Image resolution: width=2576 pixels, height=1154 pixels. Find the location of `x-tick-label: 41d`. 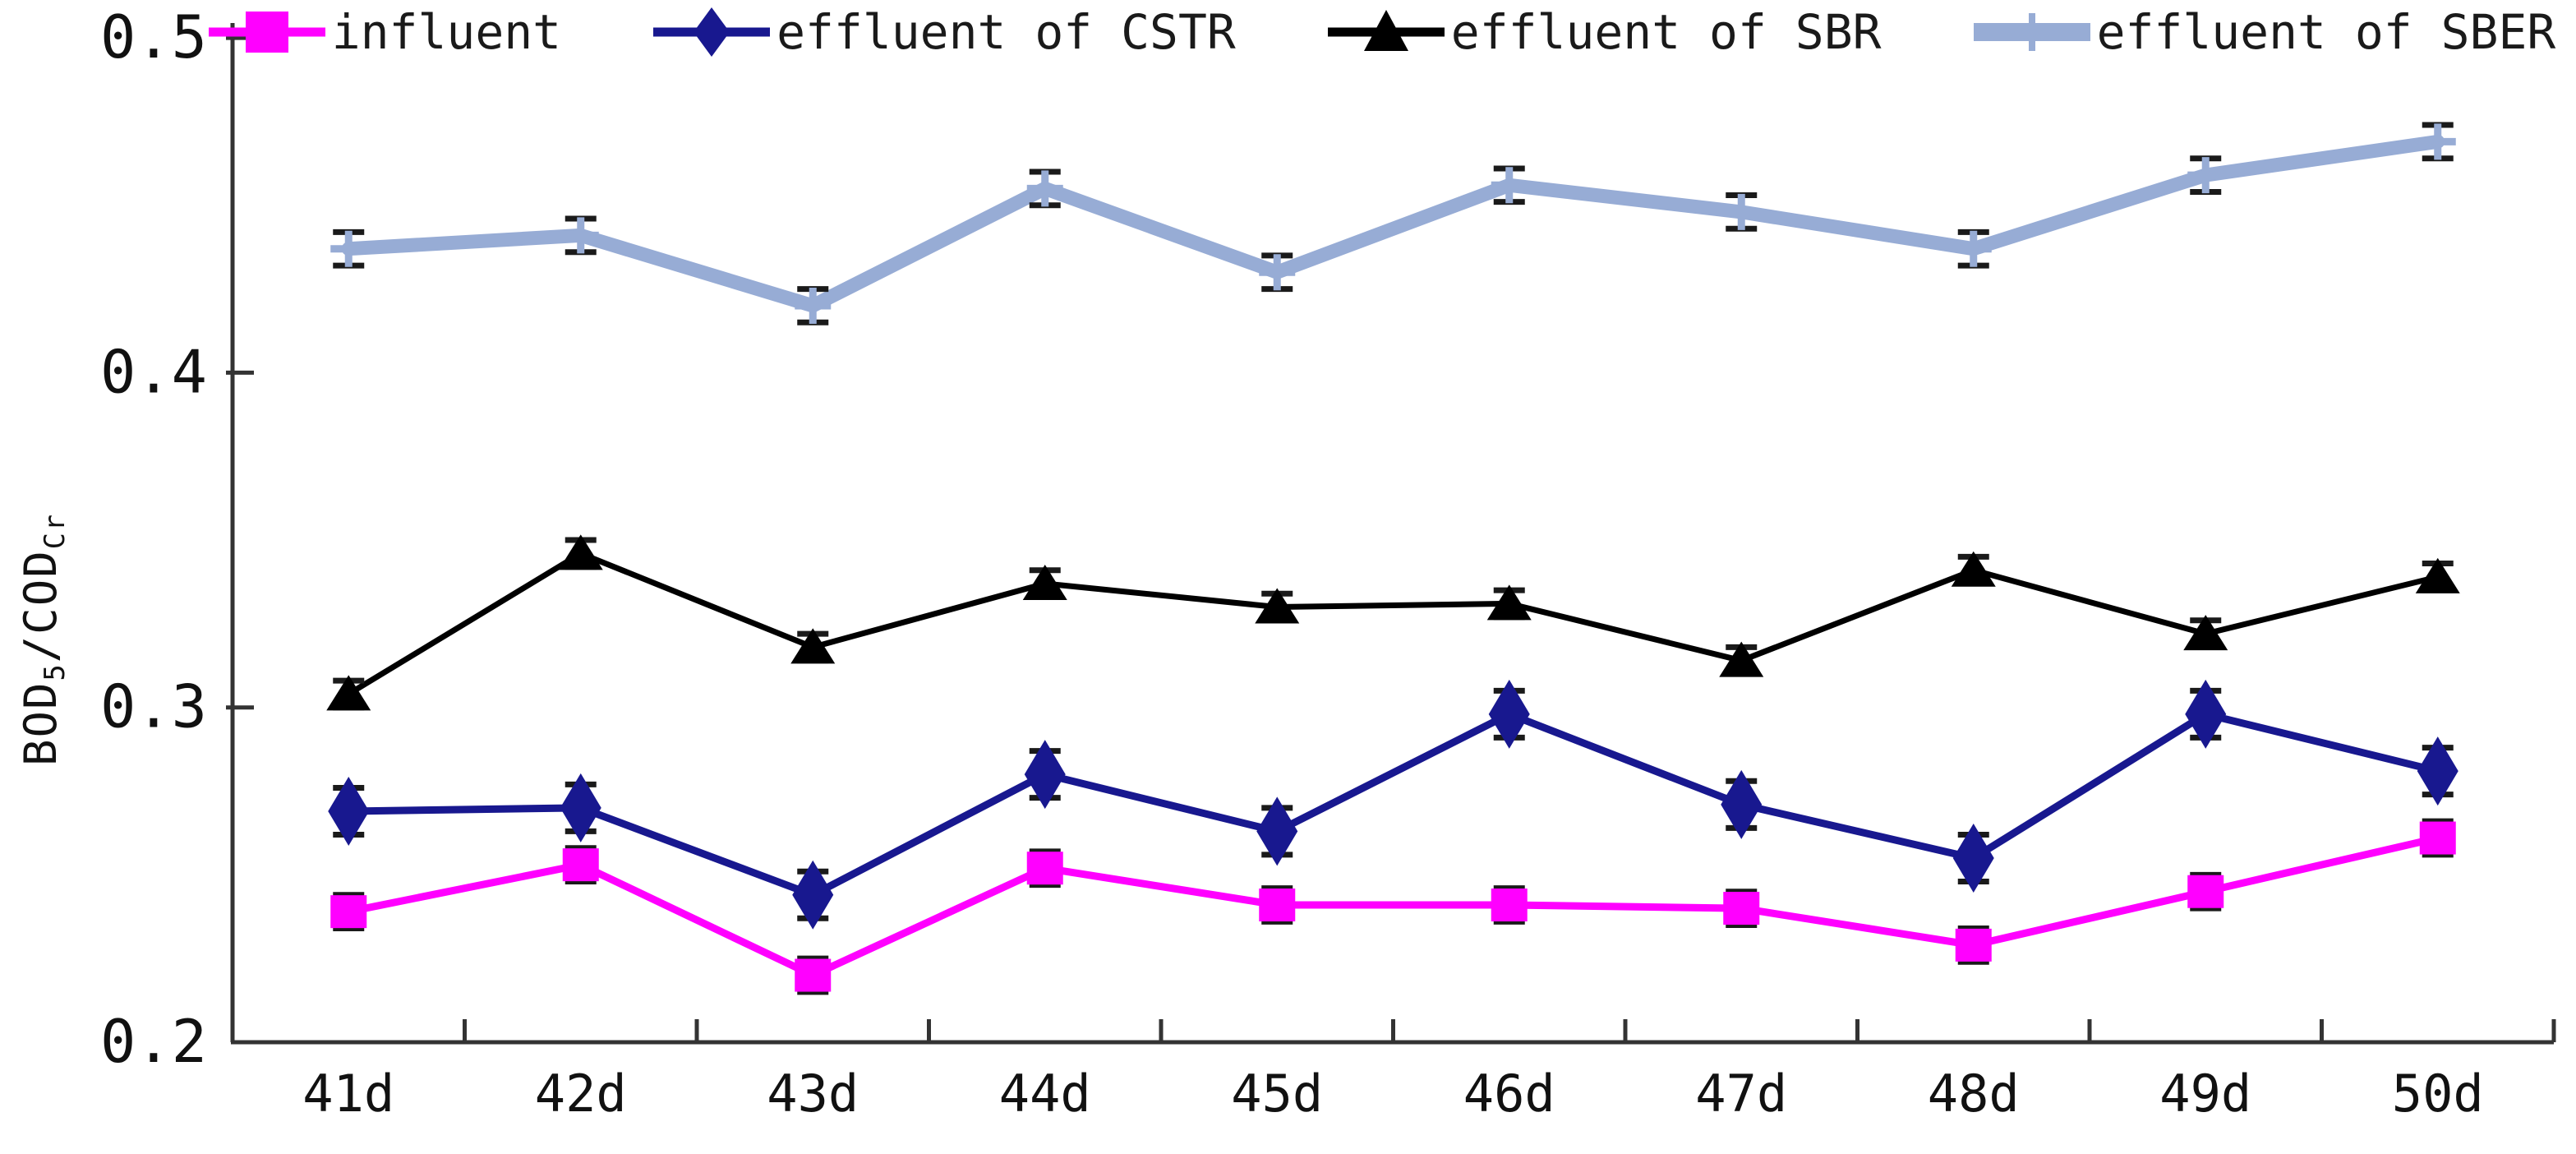

x-tick-label: 41d is located at coordinates (348, 1094).